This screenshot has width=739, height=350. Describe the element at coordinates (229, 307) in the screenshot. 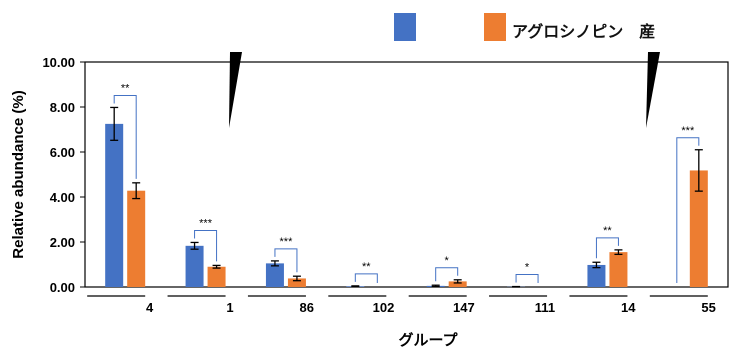

I see `category-label: 1` at that location.